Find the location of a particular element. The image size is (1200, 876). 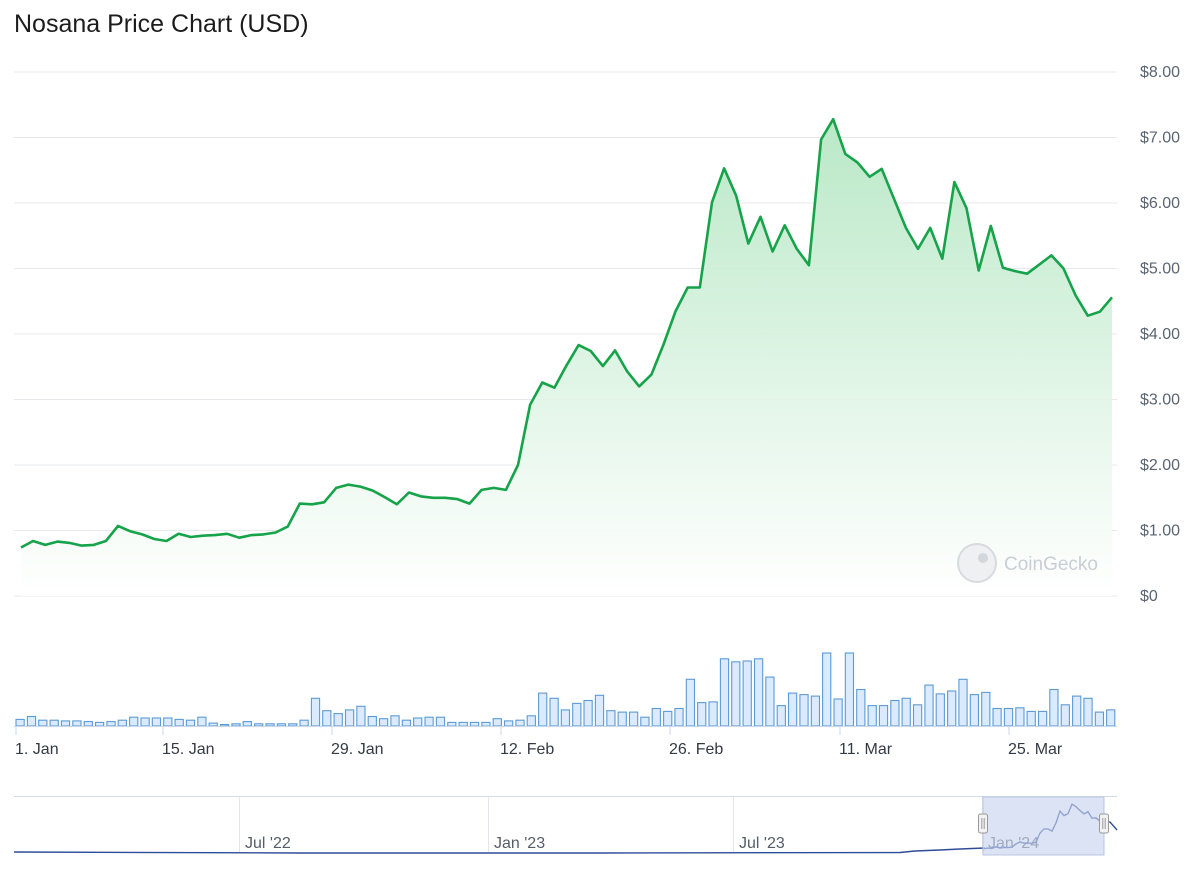

x-tick-label: 1. Jan is located at coordinates (37, 749).